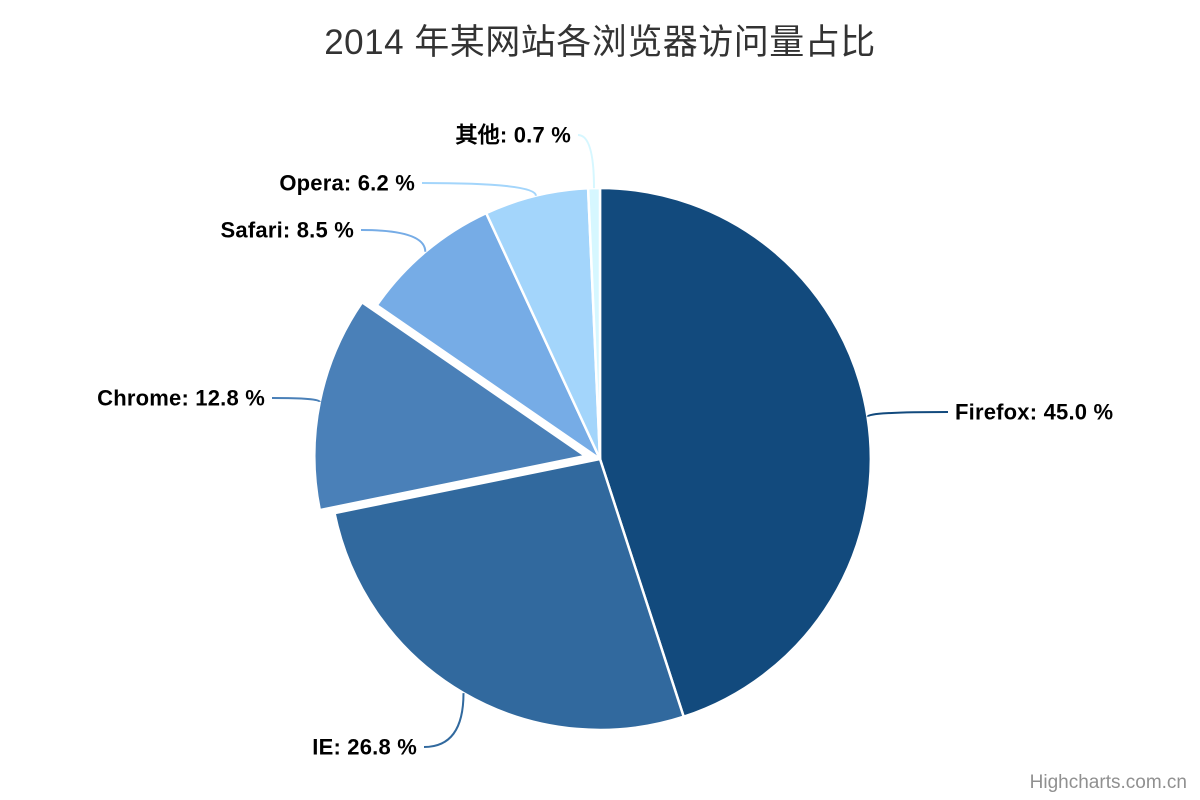  Describe the element at coordinates (479, 189) in the screenshot. I see `pie-connector-opera` at that location.